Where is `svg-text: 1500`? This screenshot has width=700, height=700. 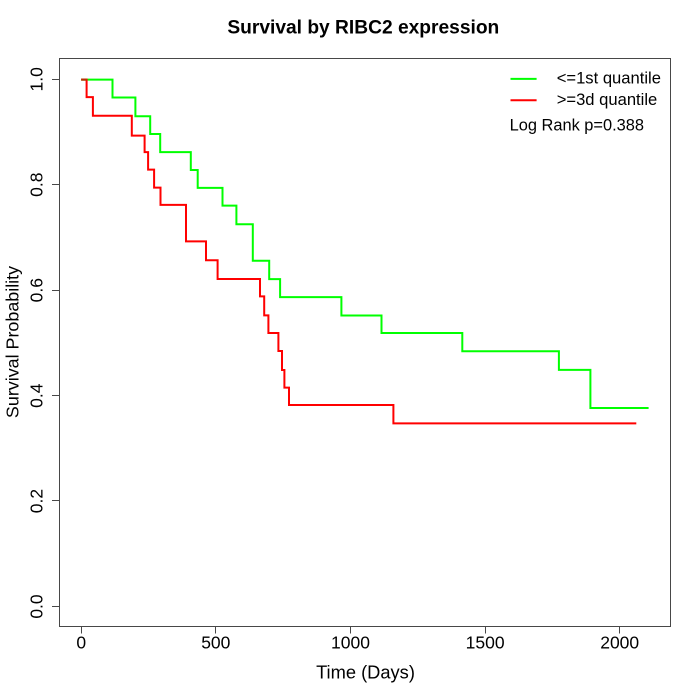
svg-text: 1500 is located at coordinates (485, 643).